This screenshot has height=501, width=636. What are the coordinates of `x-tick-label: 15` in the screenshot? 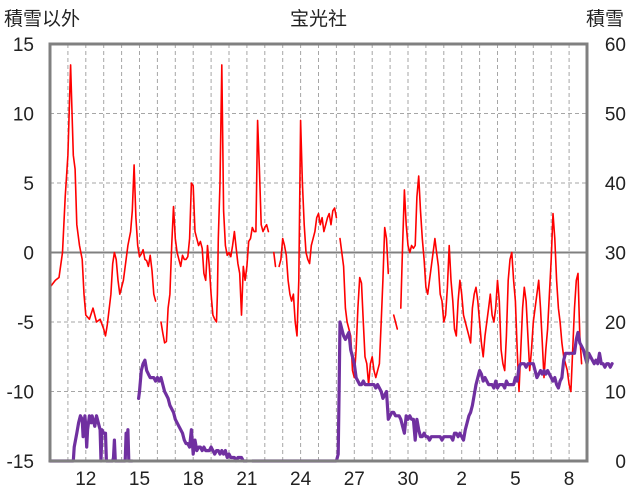 It's located at (139, 479).